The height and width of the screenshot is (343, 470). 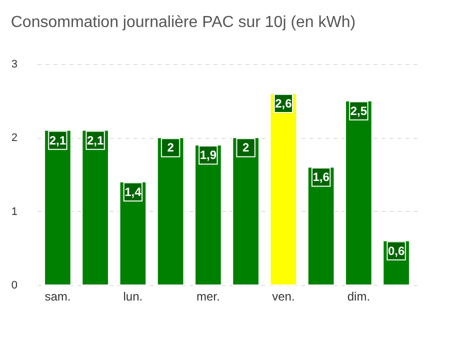 I want to click on y-tick-label: 2, so click(x=14, y=138).